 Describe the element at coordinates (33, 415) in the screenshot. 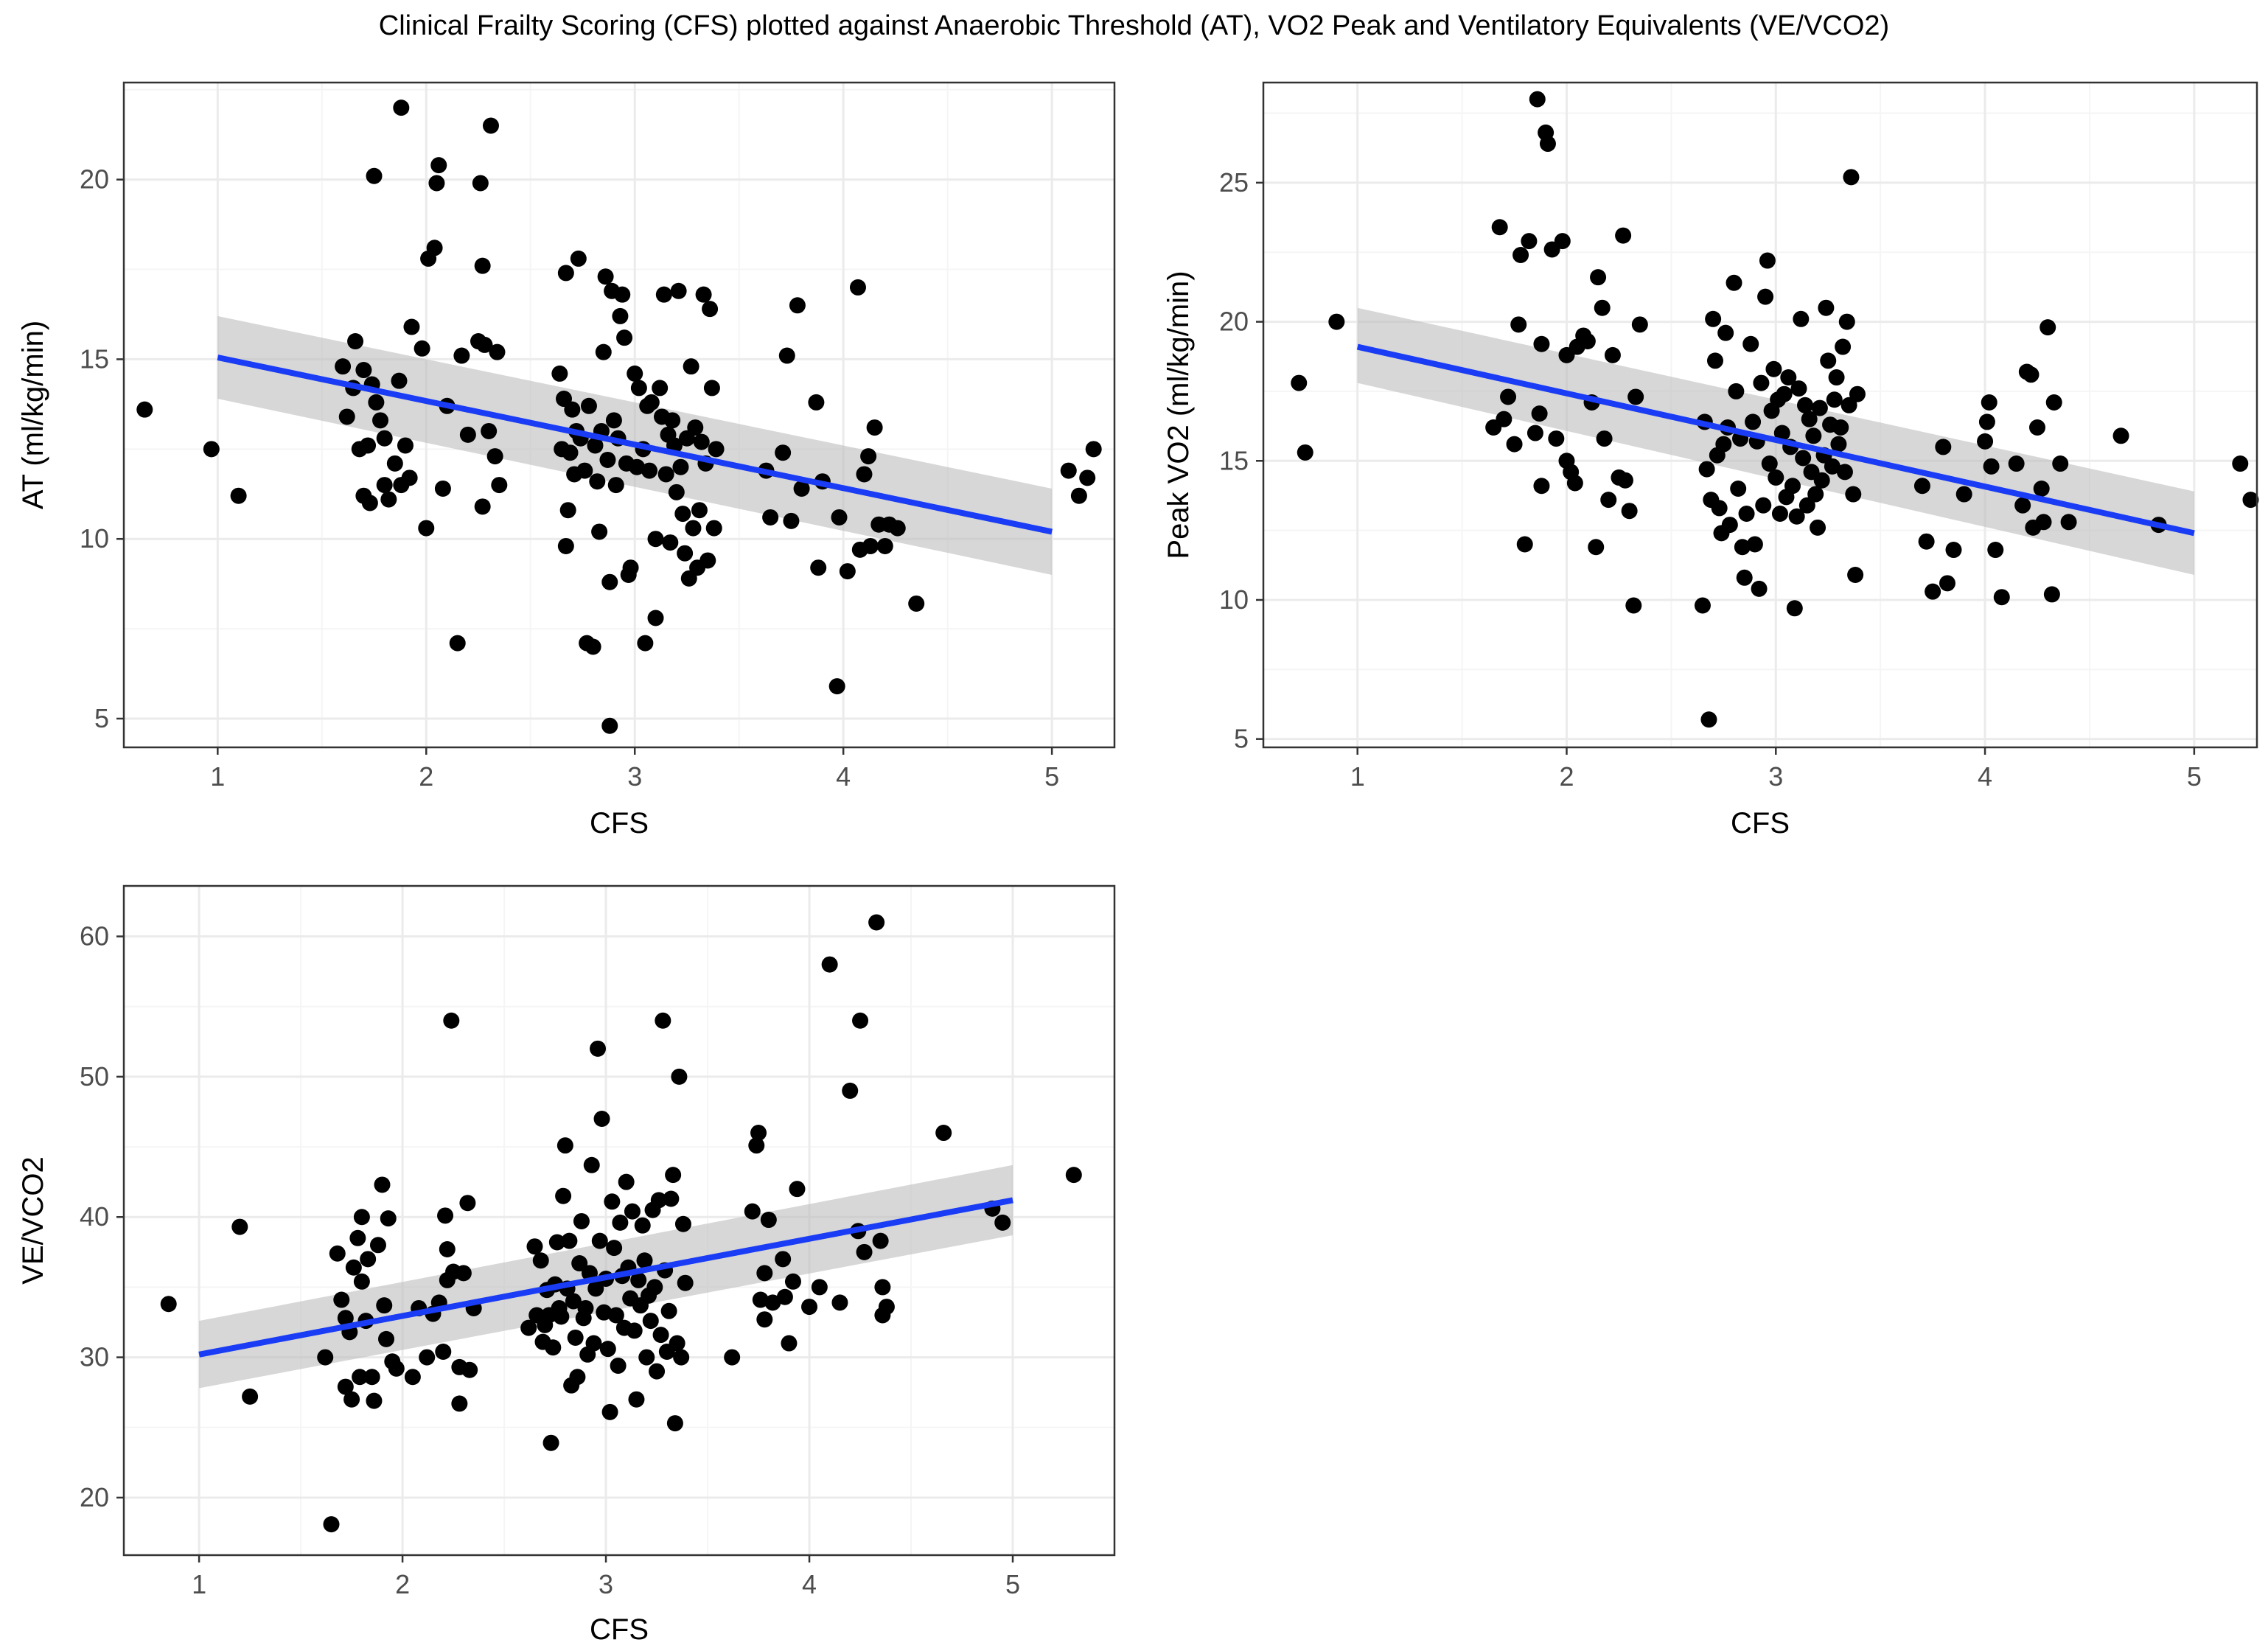

I see `y-axis-title: AT (ml/kg/min)` at that location.